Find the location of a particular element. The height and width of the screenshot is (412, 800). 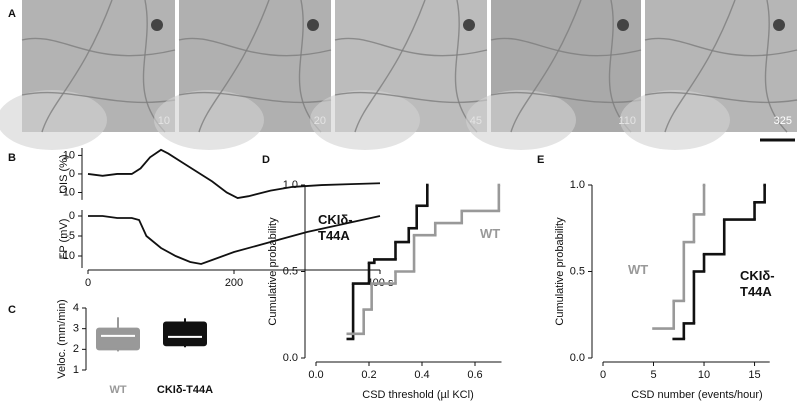

x-axis-label: CSD threshold (µl KCl) is located at coordinates (417, 395).